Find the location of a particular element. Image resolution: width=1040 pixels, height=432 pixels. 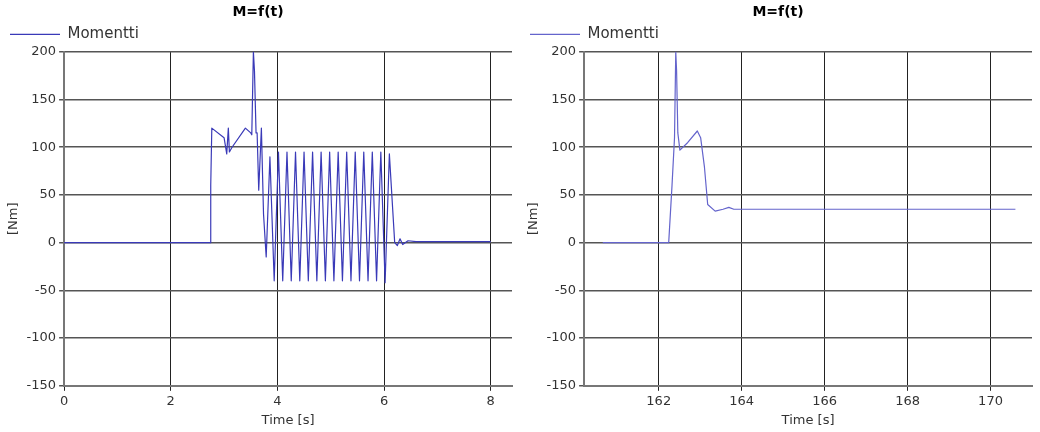

x-tick-label: 166 is located at coordinates (825, 400).